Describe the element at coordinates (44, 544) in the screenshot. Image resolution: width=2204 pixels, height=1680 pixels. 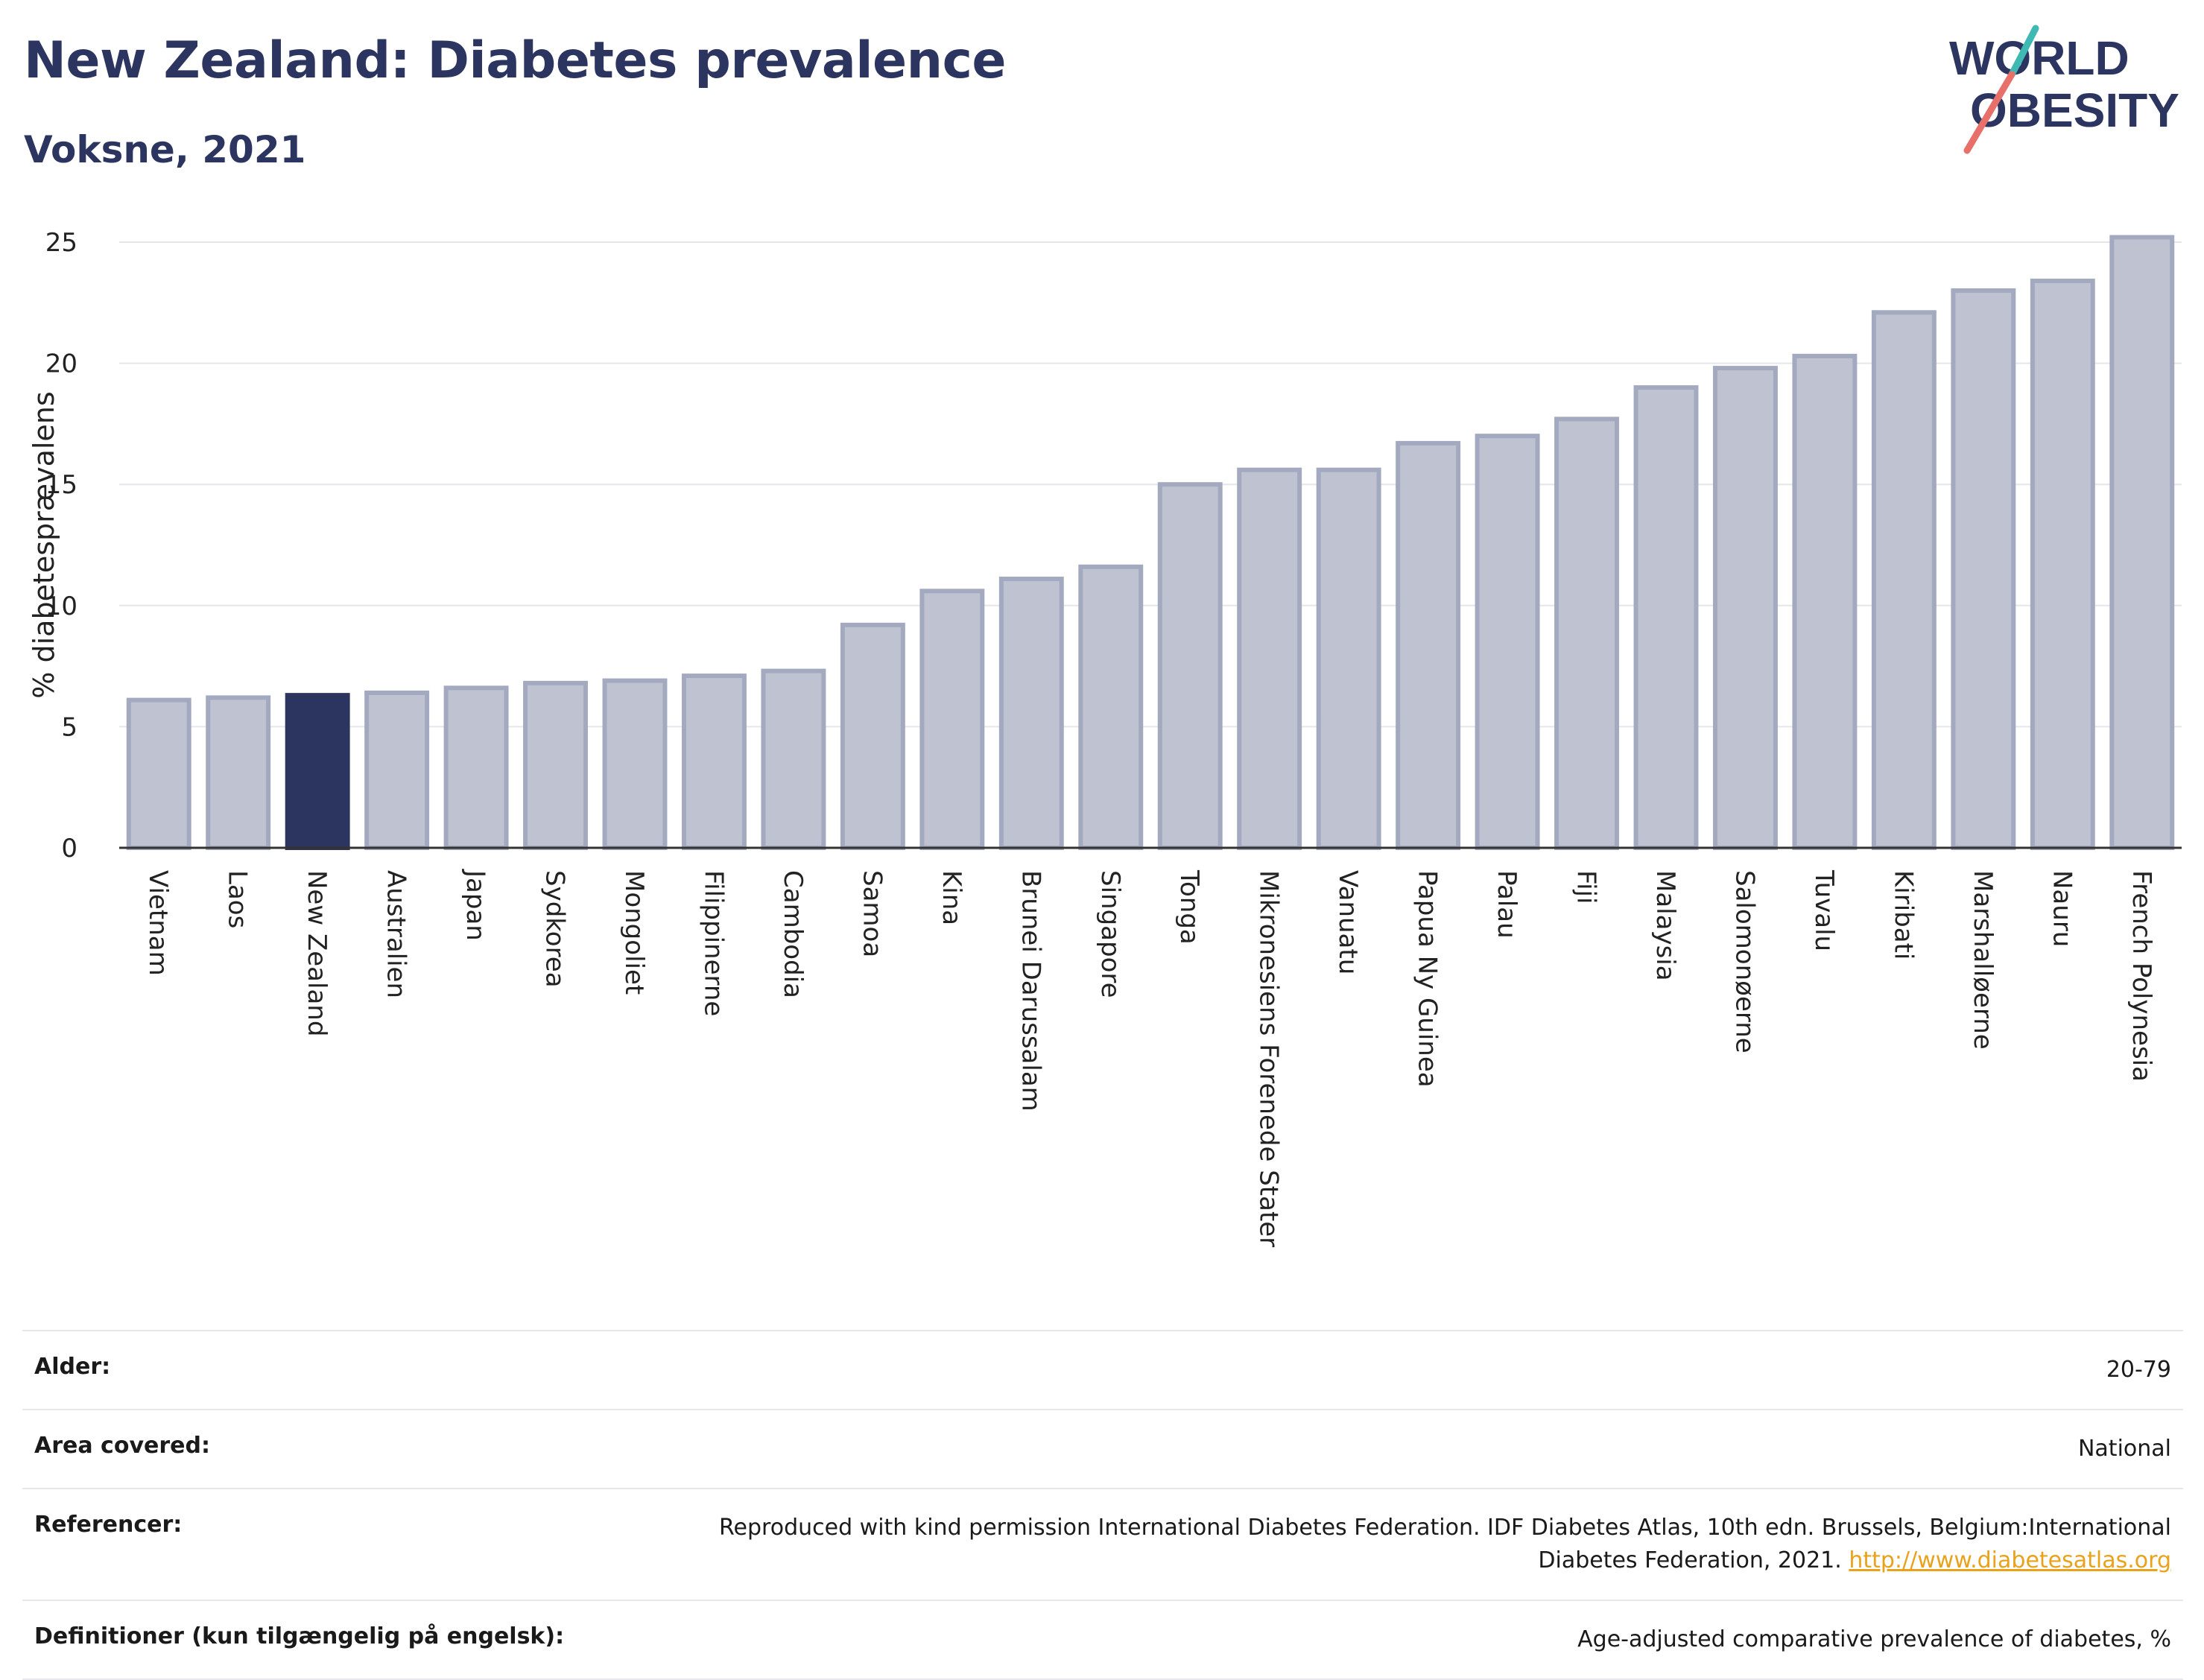
I see `y-axis-label: % diabetesprævalens` at that location.